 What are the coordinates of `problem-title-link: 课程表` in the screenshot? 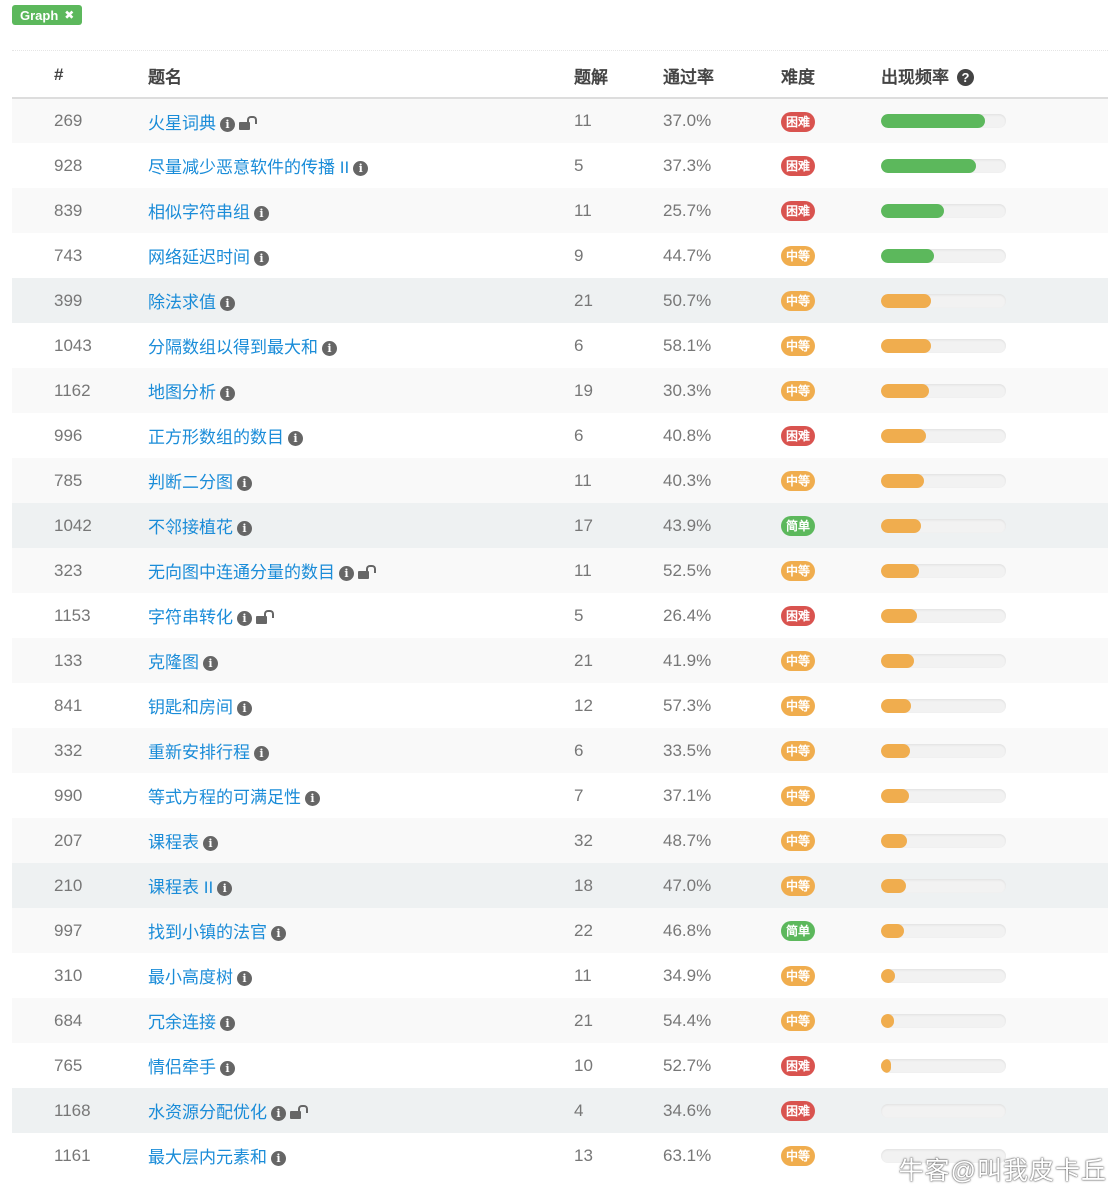 It's located at (173, 842).